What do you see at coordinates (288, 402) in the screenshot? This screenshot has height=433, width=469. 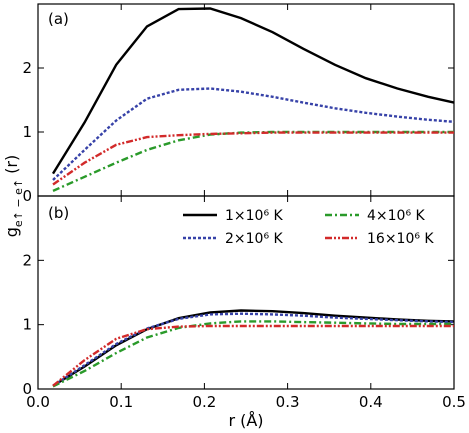 I see `x-tick-label: 0.3` at bounding box center [288, 402].